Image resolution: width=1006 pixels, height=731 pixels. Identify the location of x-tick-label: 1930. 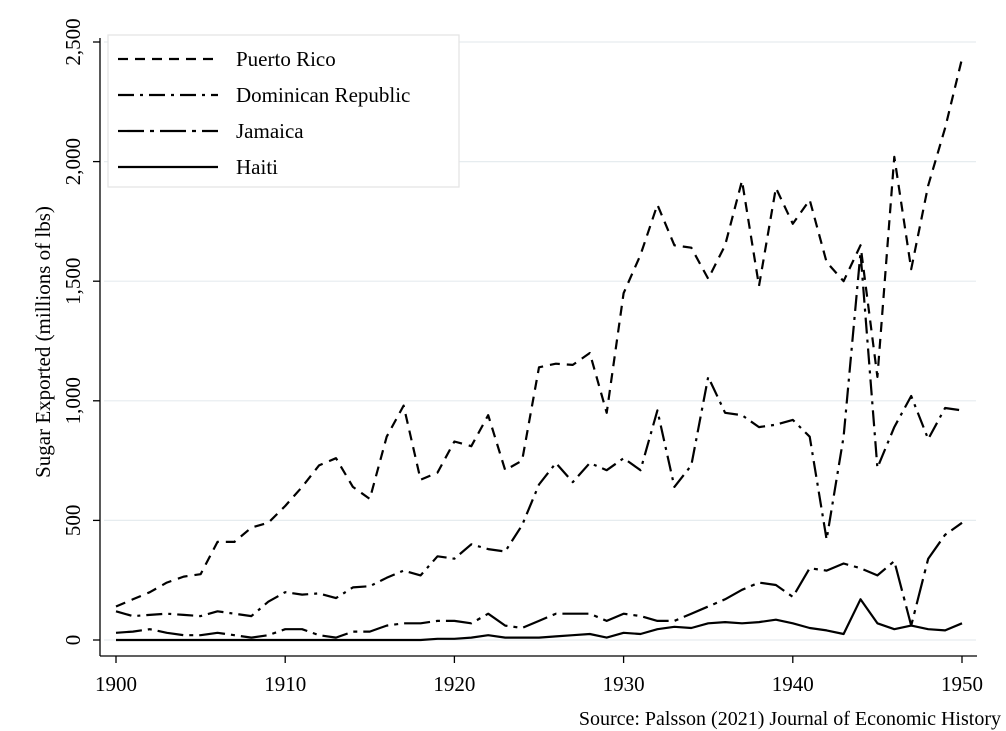
(624, 684).